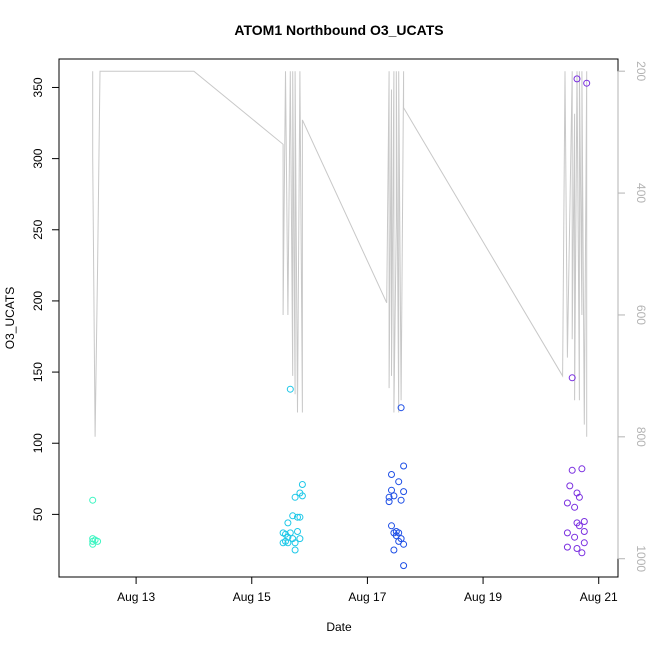 The width and height of the screenshot is (650, 650). Describe the element at coordinates (641, 437) in the screenshot. I see `y2-tick-label: 800` at that location.